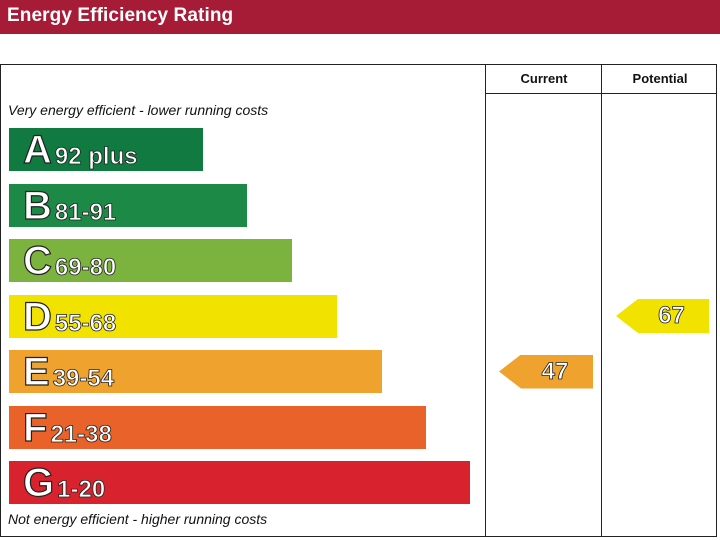  What do you see at coordinates (120, 15) in the screenshot?
I see `page-title: Energy Efficiency Rating` at bounding box center [120, 15].